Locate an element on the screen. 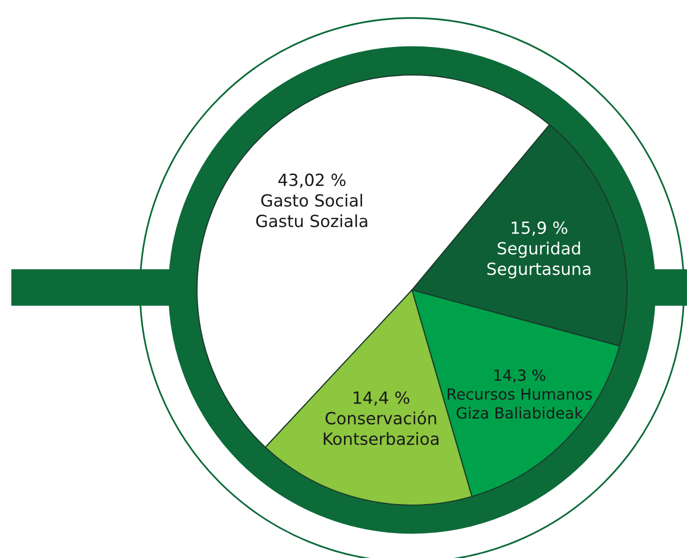 Image resolution: width=687 pixels, height=558 pixels. slice-label: Seguridad Segurtasuna is located at coordinates (538, 260).